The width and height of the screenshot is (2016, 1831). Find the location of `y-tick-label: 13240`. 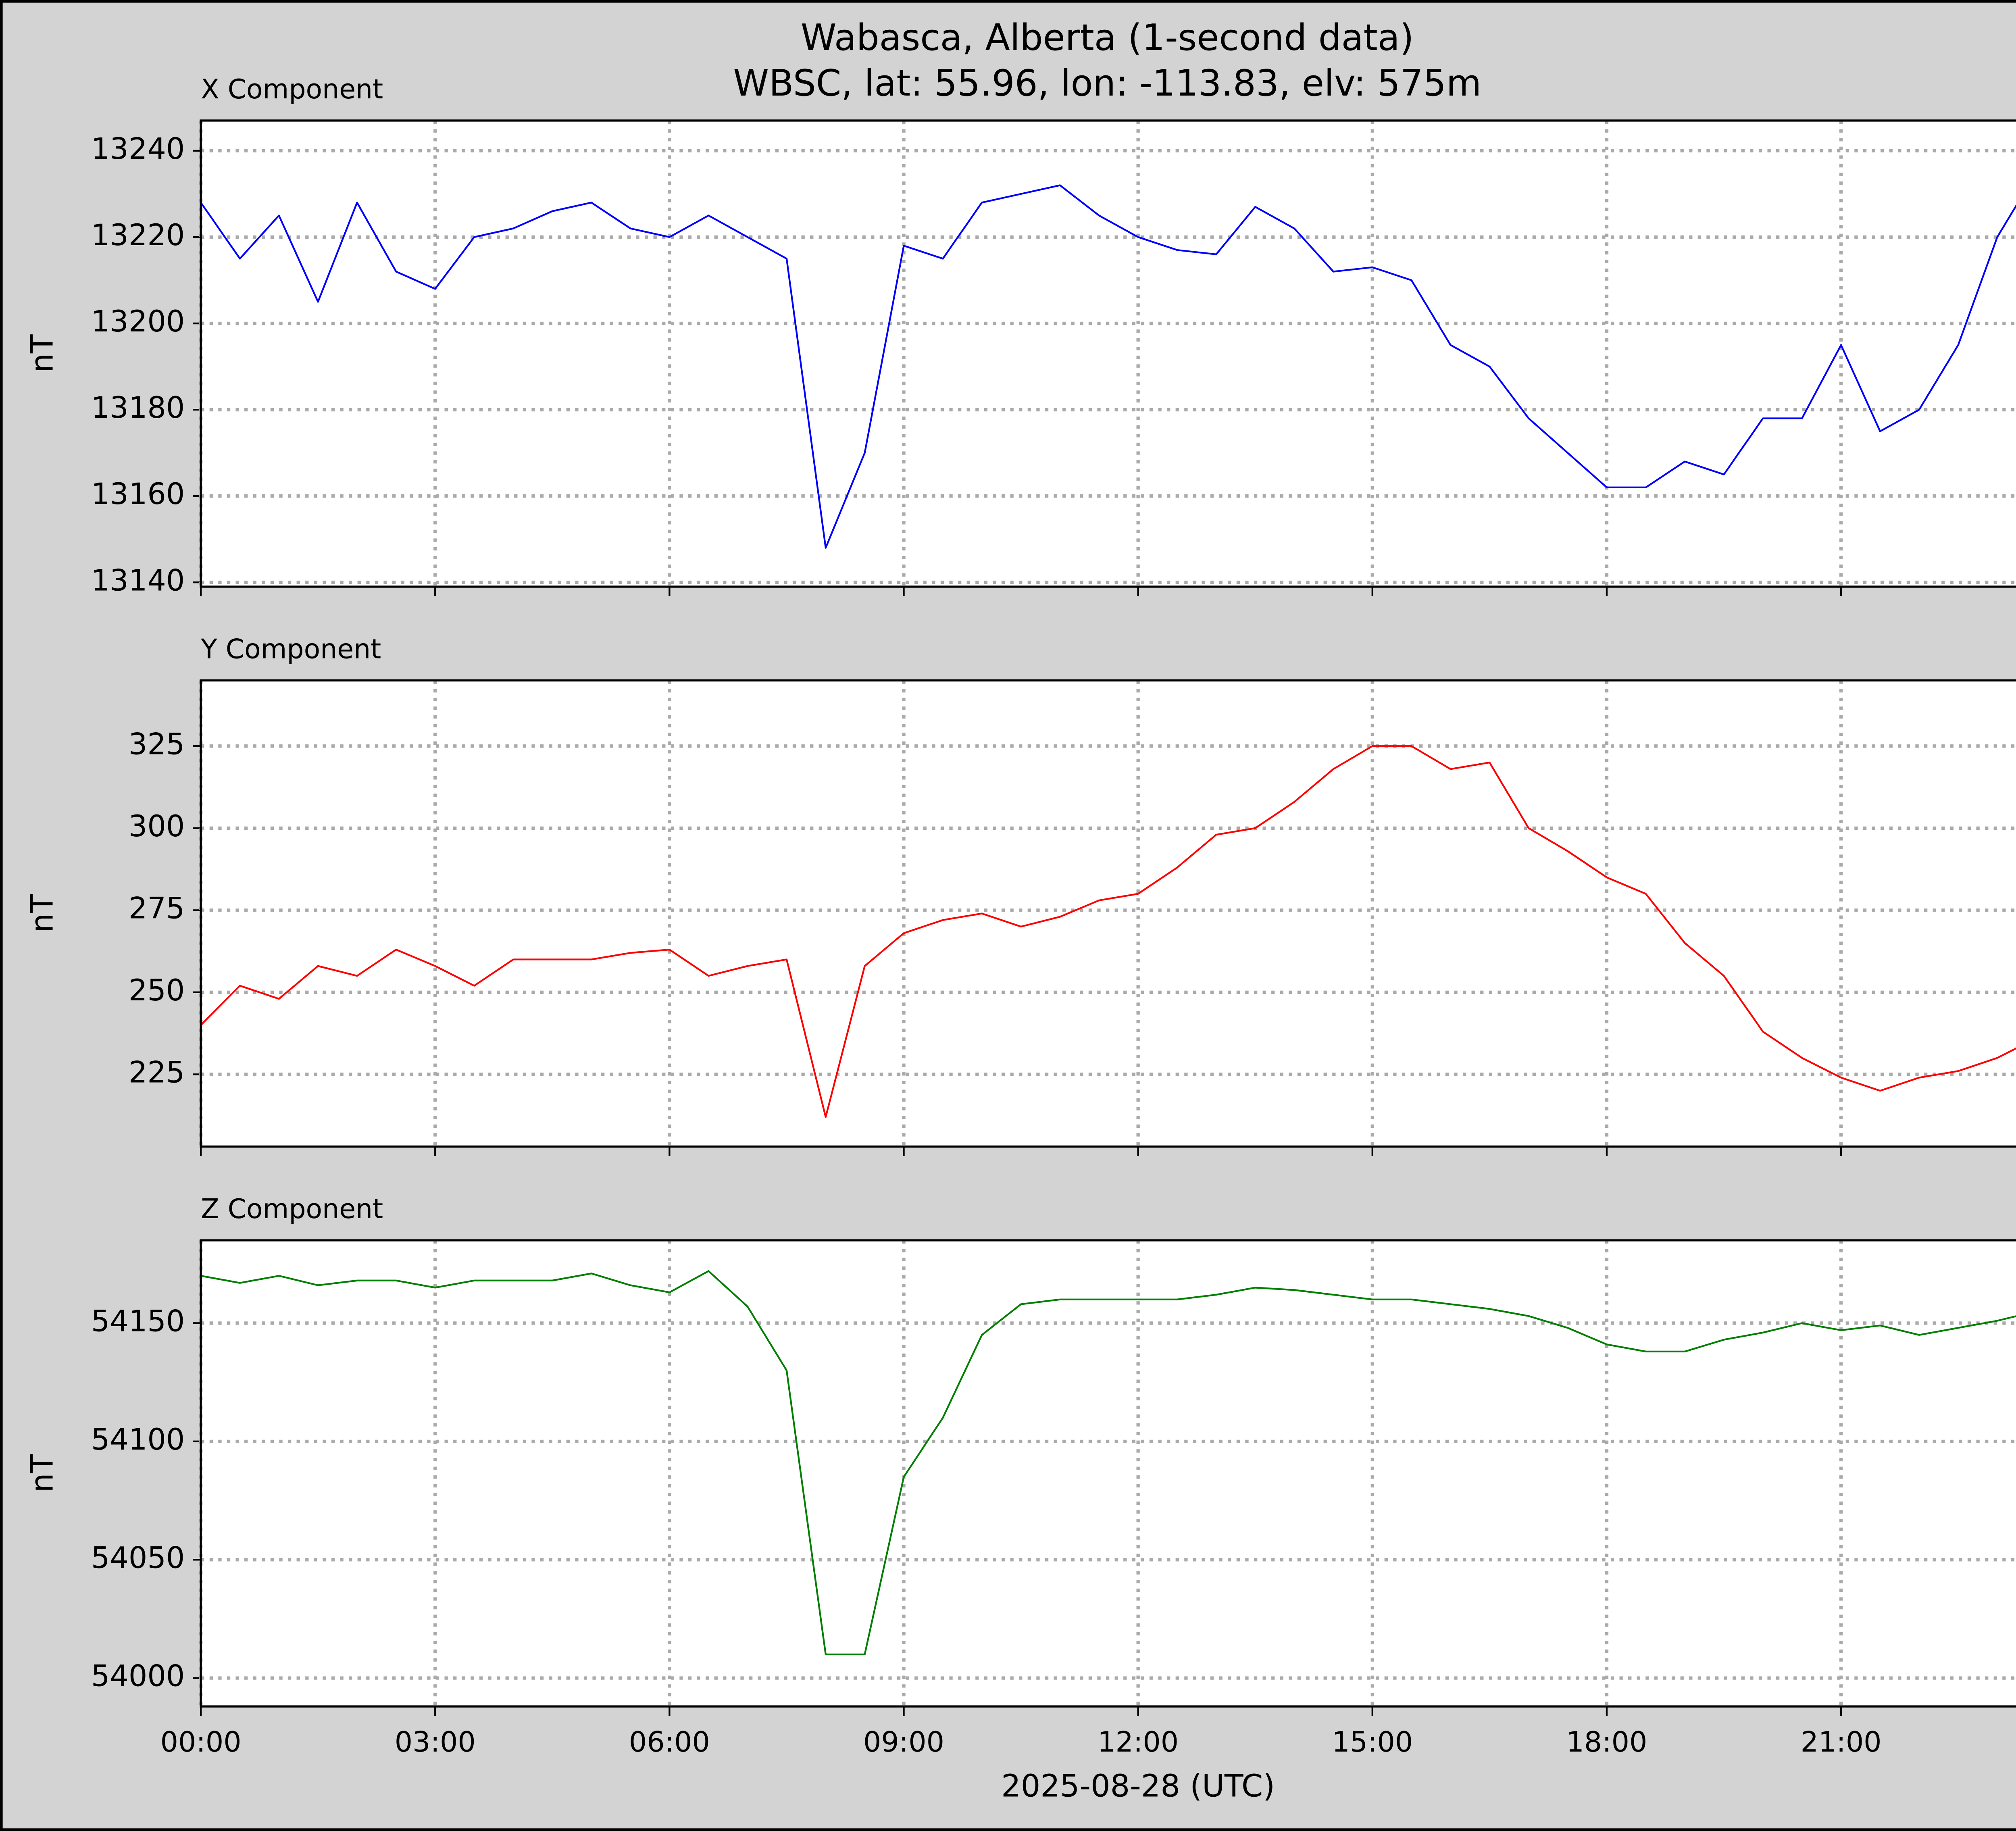

y-tick-label: 13240 is located at coordinates (138, 149).